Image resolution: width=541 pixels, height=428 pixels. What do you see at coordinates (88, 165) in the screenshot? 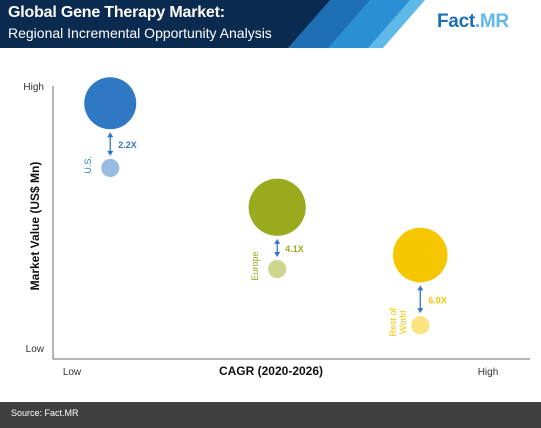
I see `region-label-u-s: U.S.` at bounding box center [88, 165].